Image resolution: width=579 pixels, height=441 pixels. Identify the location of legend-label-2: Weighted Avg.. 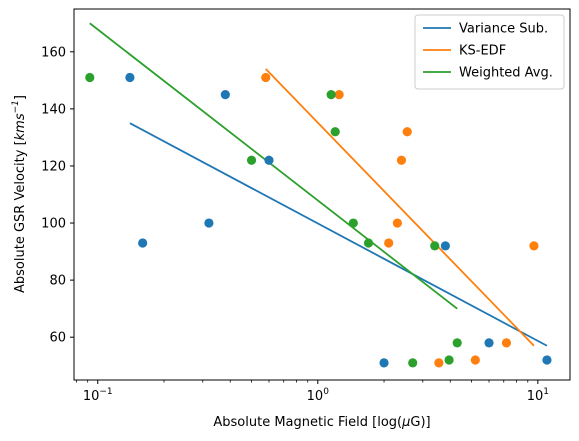
(506, 73).